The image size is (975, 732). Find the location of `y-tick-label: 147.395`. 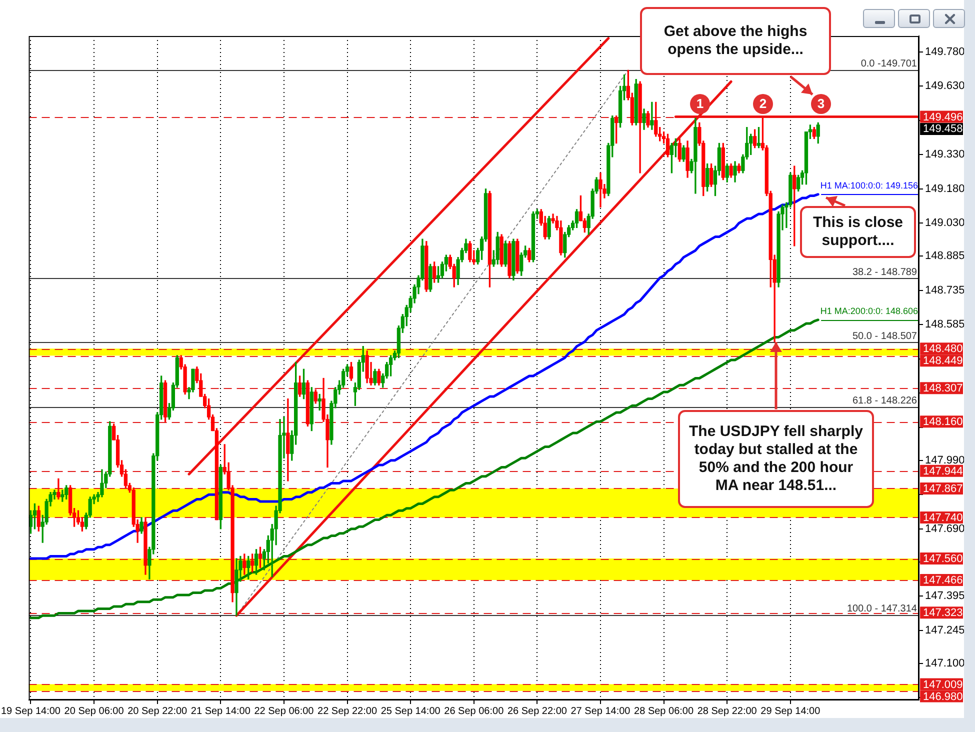

y-tick-label: 147.395 is located at coordinates (945, 596).